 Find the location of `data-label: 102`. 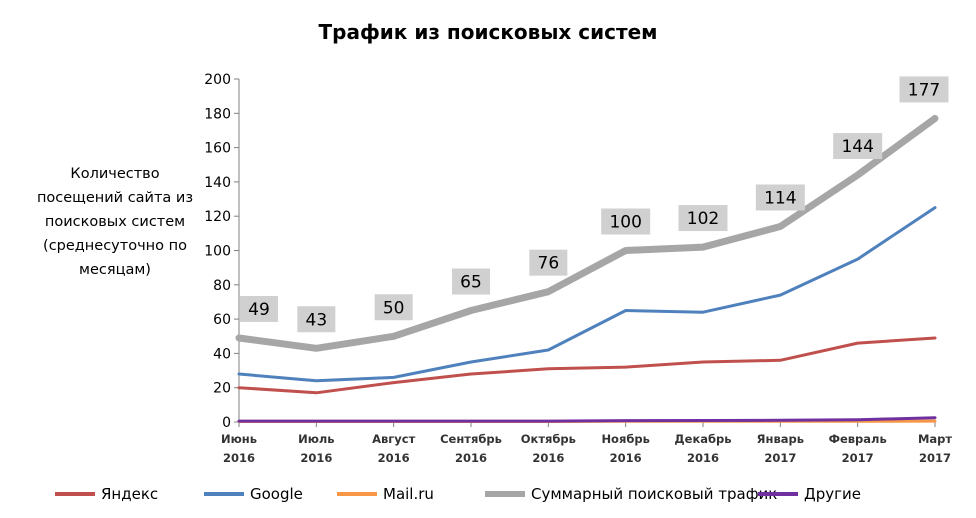

data-label: 102 is located at coordinates (703, 219).